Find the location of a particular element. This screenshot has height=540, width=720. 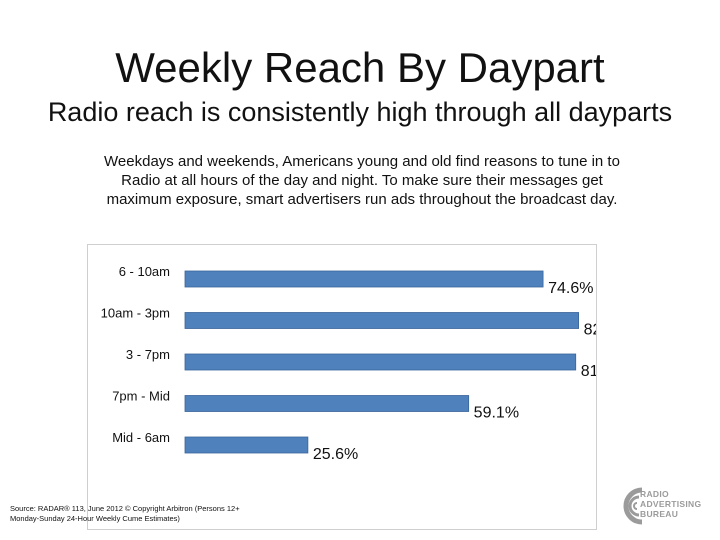

logo-line-2: ADVERTISING is located at coordinates (671, 504).